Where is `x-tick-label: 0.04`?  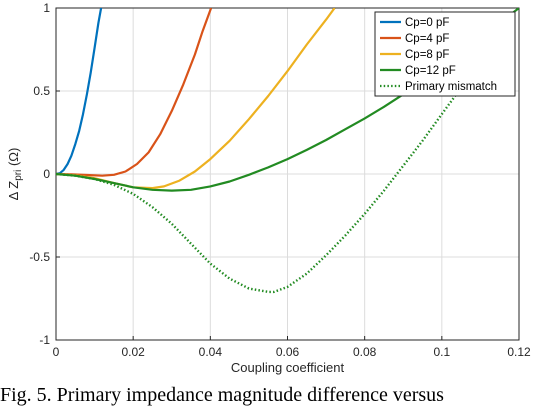
x-tick-label: 0.04 is located at coordinates (211, 352).